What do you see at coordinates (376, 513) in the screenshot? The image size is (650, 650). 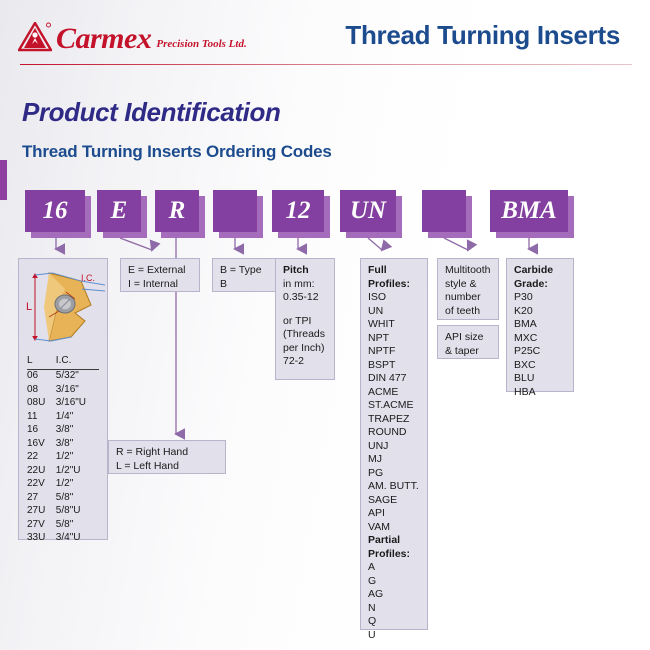 I see `list-item: API` at bounding box center [376, 513].